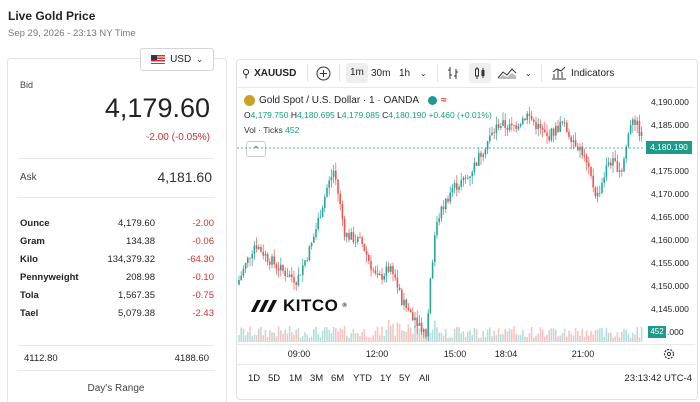 This screenshot has width=700, height=402. What do you see at coordinates (583, 354) in the screenshot?
I see `x-tick: 21:00` at bounding box center [583, 354].